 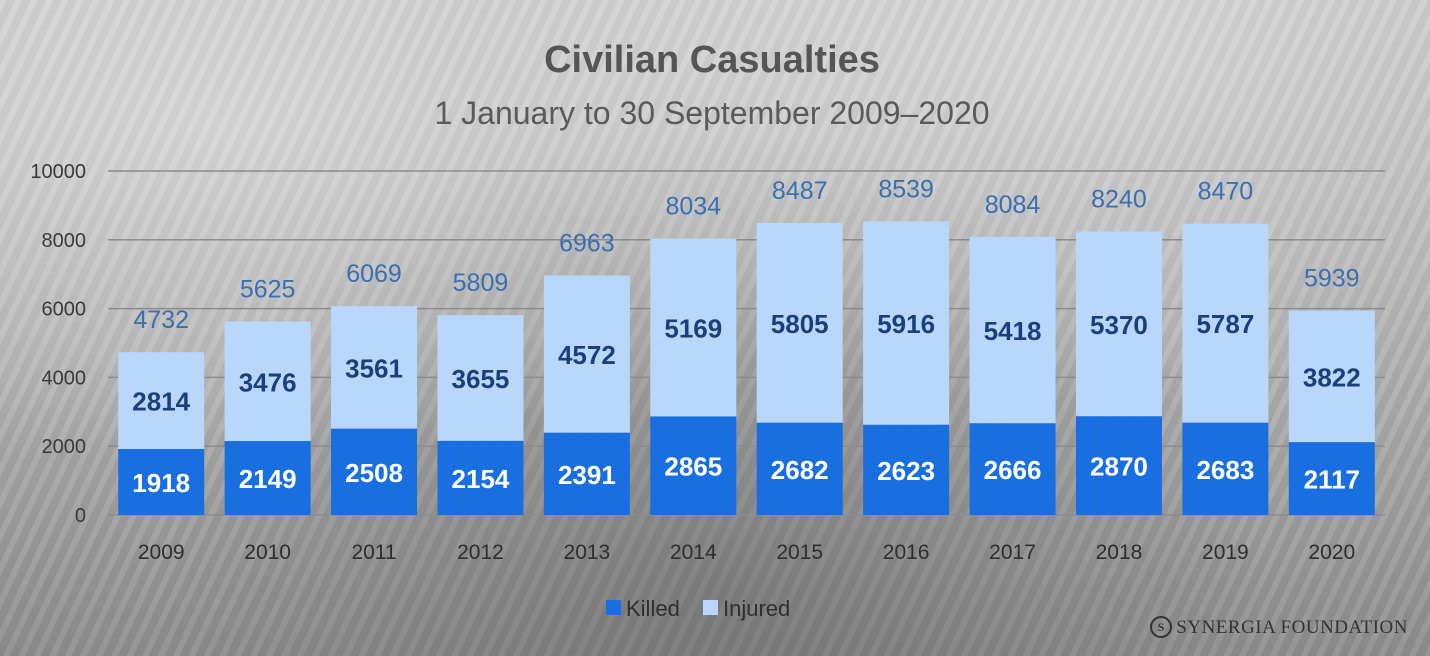 What do you see at coordinates (161, 320) in the screenshot?
I see `data-label-total: 4732` at bounding box center [161, 320].